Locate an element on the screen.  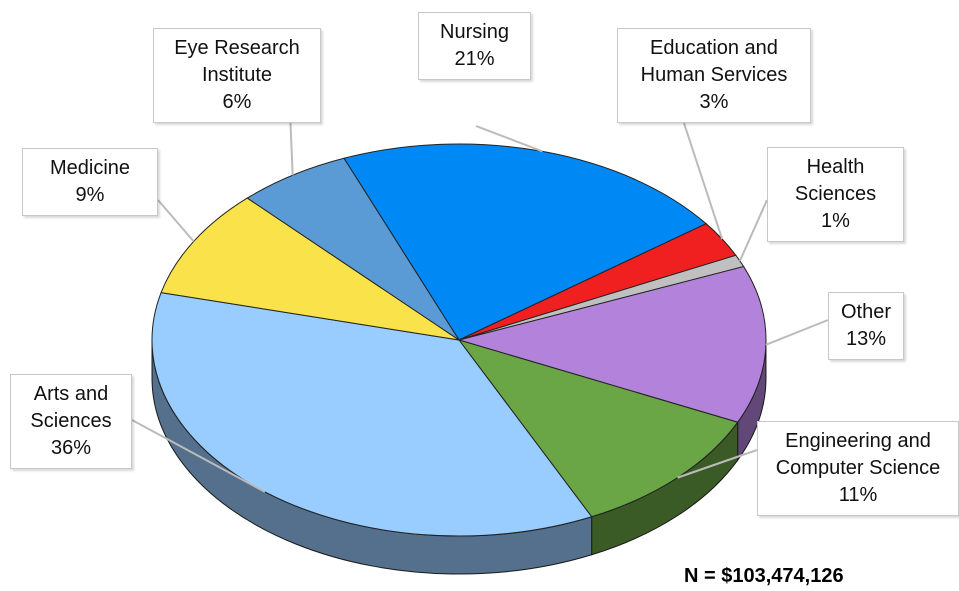
label-value: 13% is located at coordinates (866, 339).